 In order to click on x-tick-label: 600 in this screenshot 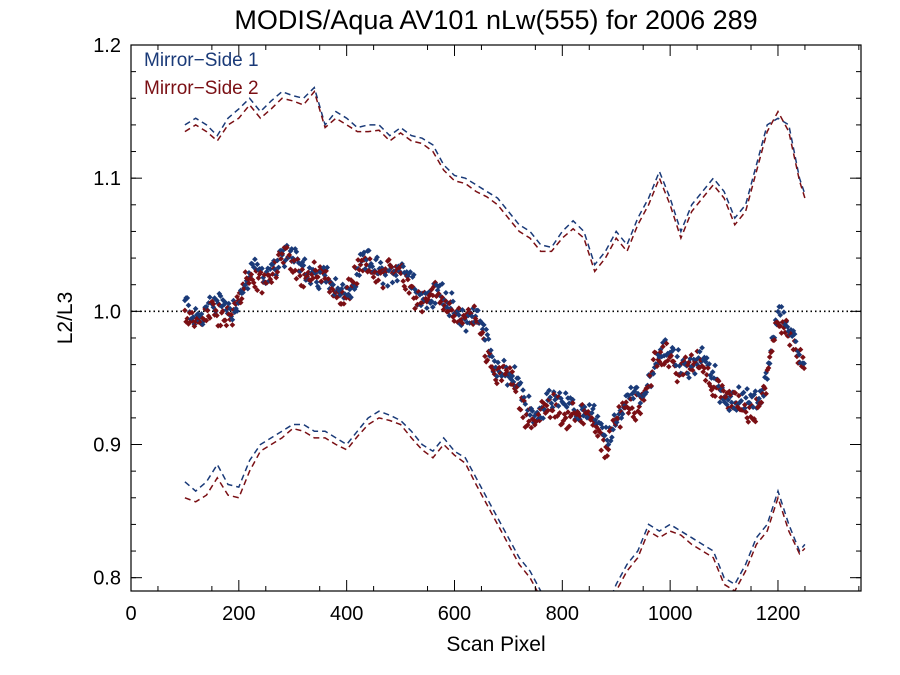, I will do `click(454, 614)`.